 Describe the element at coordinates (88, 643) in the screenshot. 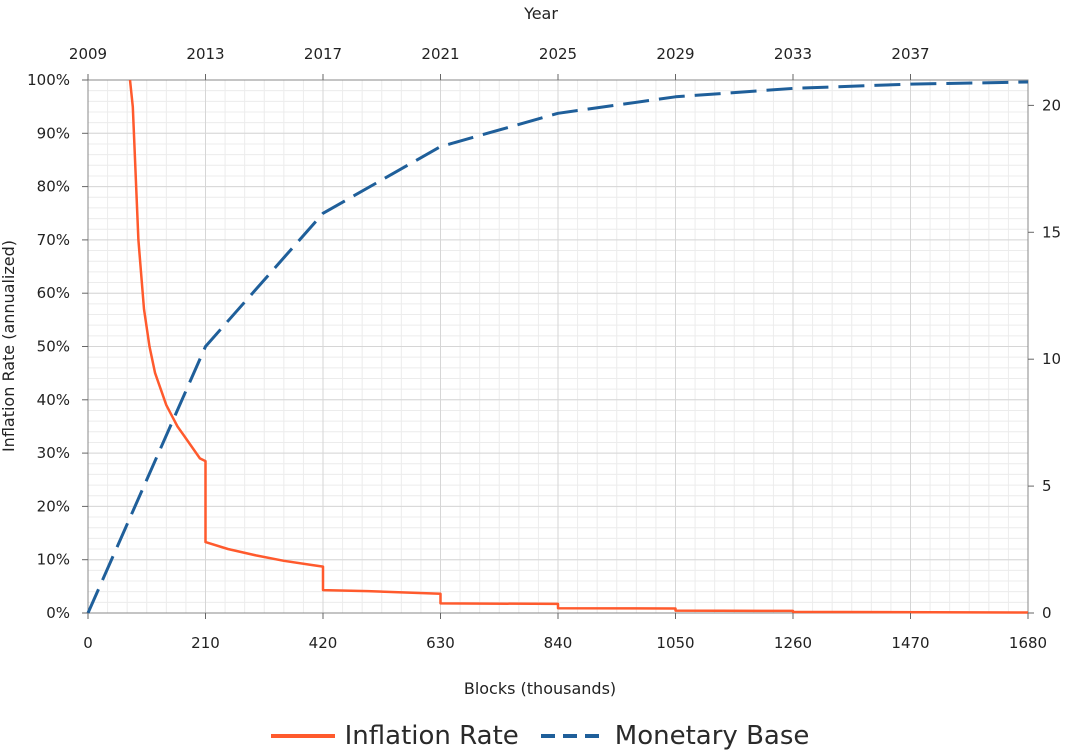

I see `x-tick-label: 0` at that location.